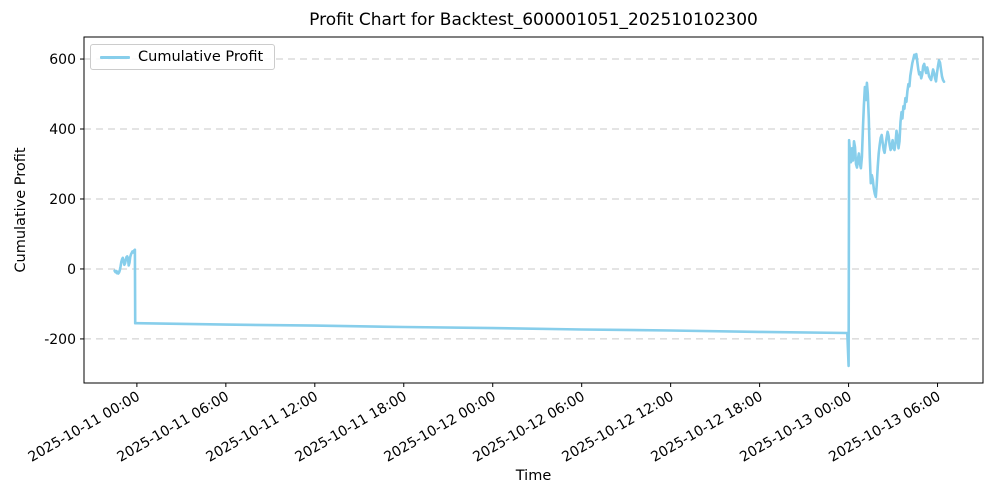 This screenshot has height=500, width=1000. What do you see at coordinates (62, 60) in the screenshot?
I see `y-tick-label: 600` at bounding box center [62, 60].